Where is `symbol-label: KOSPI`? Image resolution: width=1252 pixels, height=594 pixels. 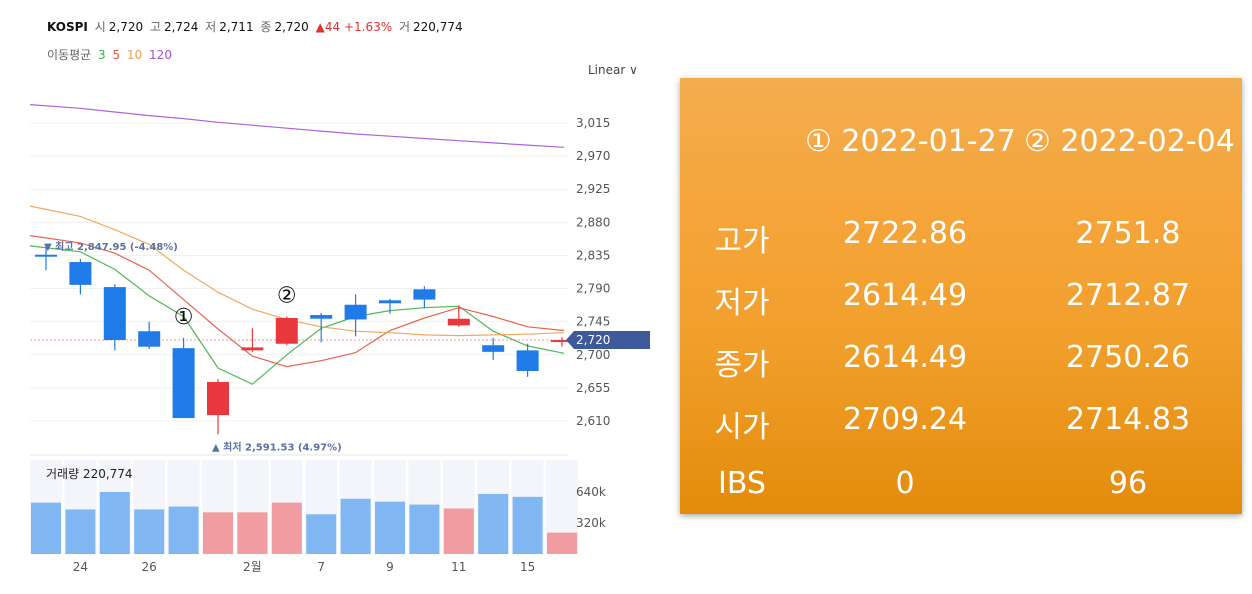 symbol-label: KOSPI is located at coordinates (67, 27).